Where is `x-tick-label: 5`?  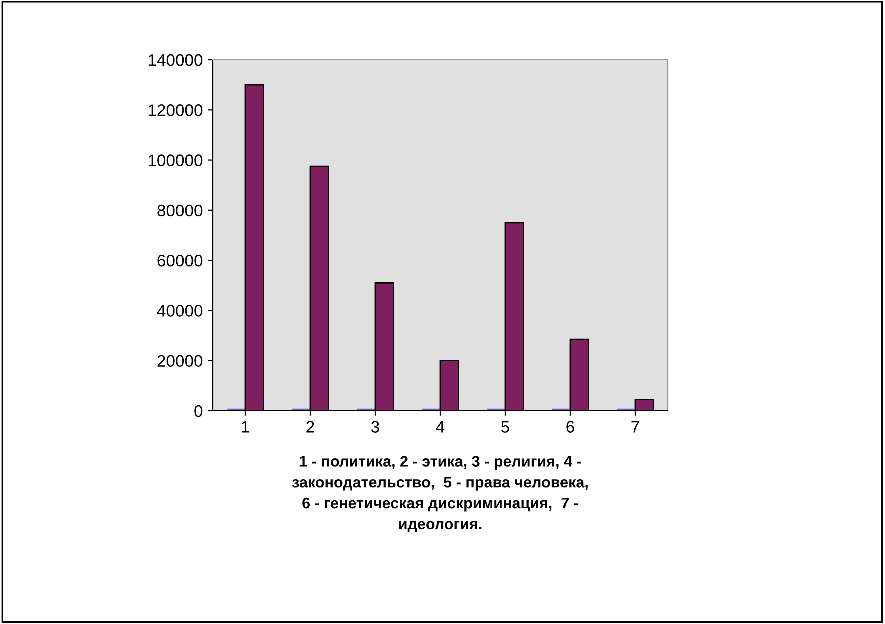 x-tick-label: 5 is located at coordinates (506, 427).